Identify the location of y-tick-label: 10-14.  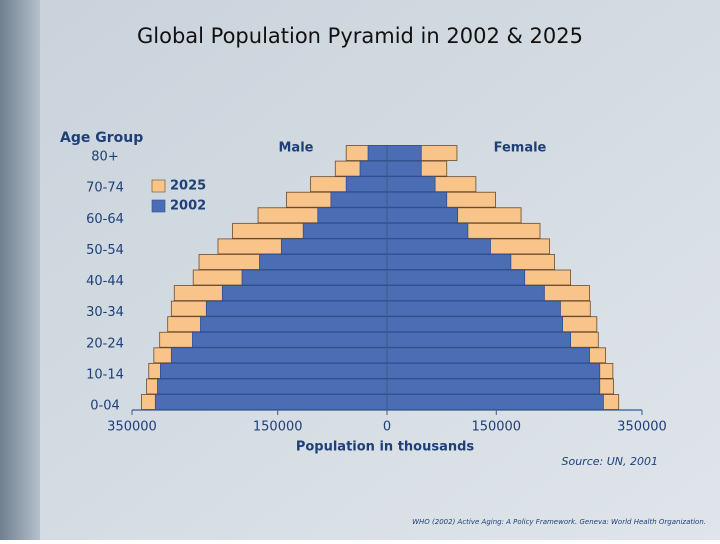
(105, 374).